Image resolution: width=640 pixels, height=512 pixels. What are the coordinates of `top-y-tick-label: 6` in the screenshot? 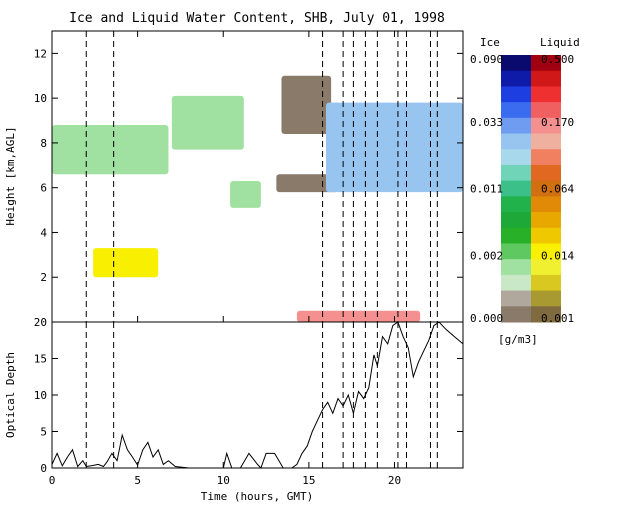 It's located at (43, 188).